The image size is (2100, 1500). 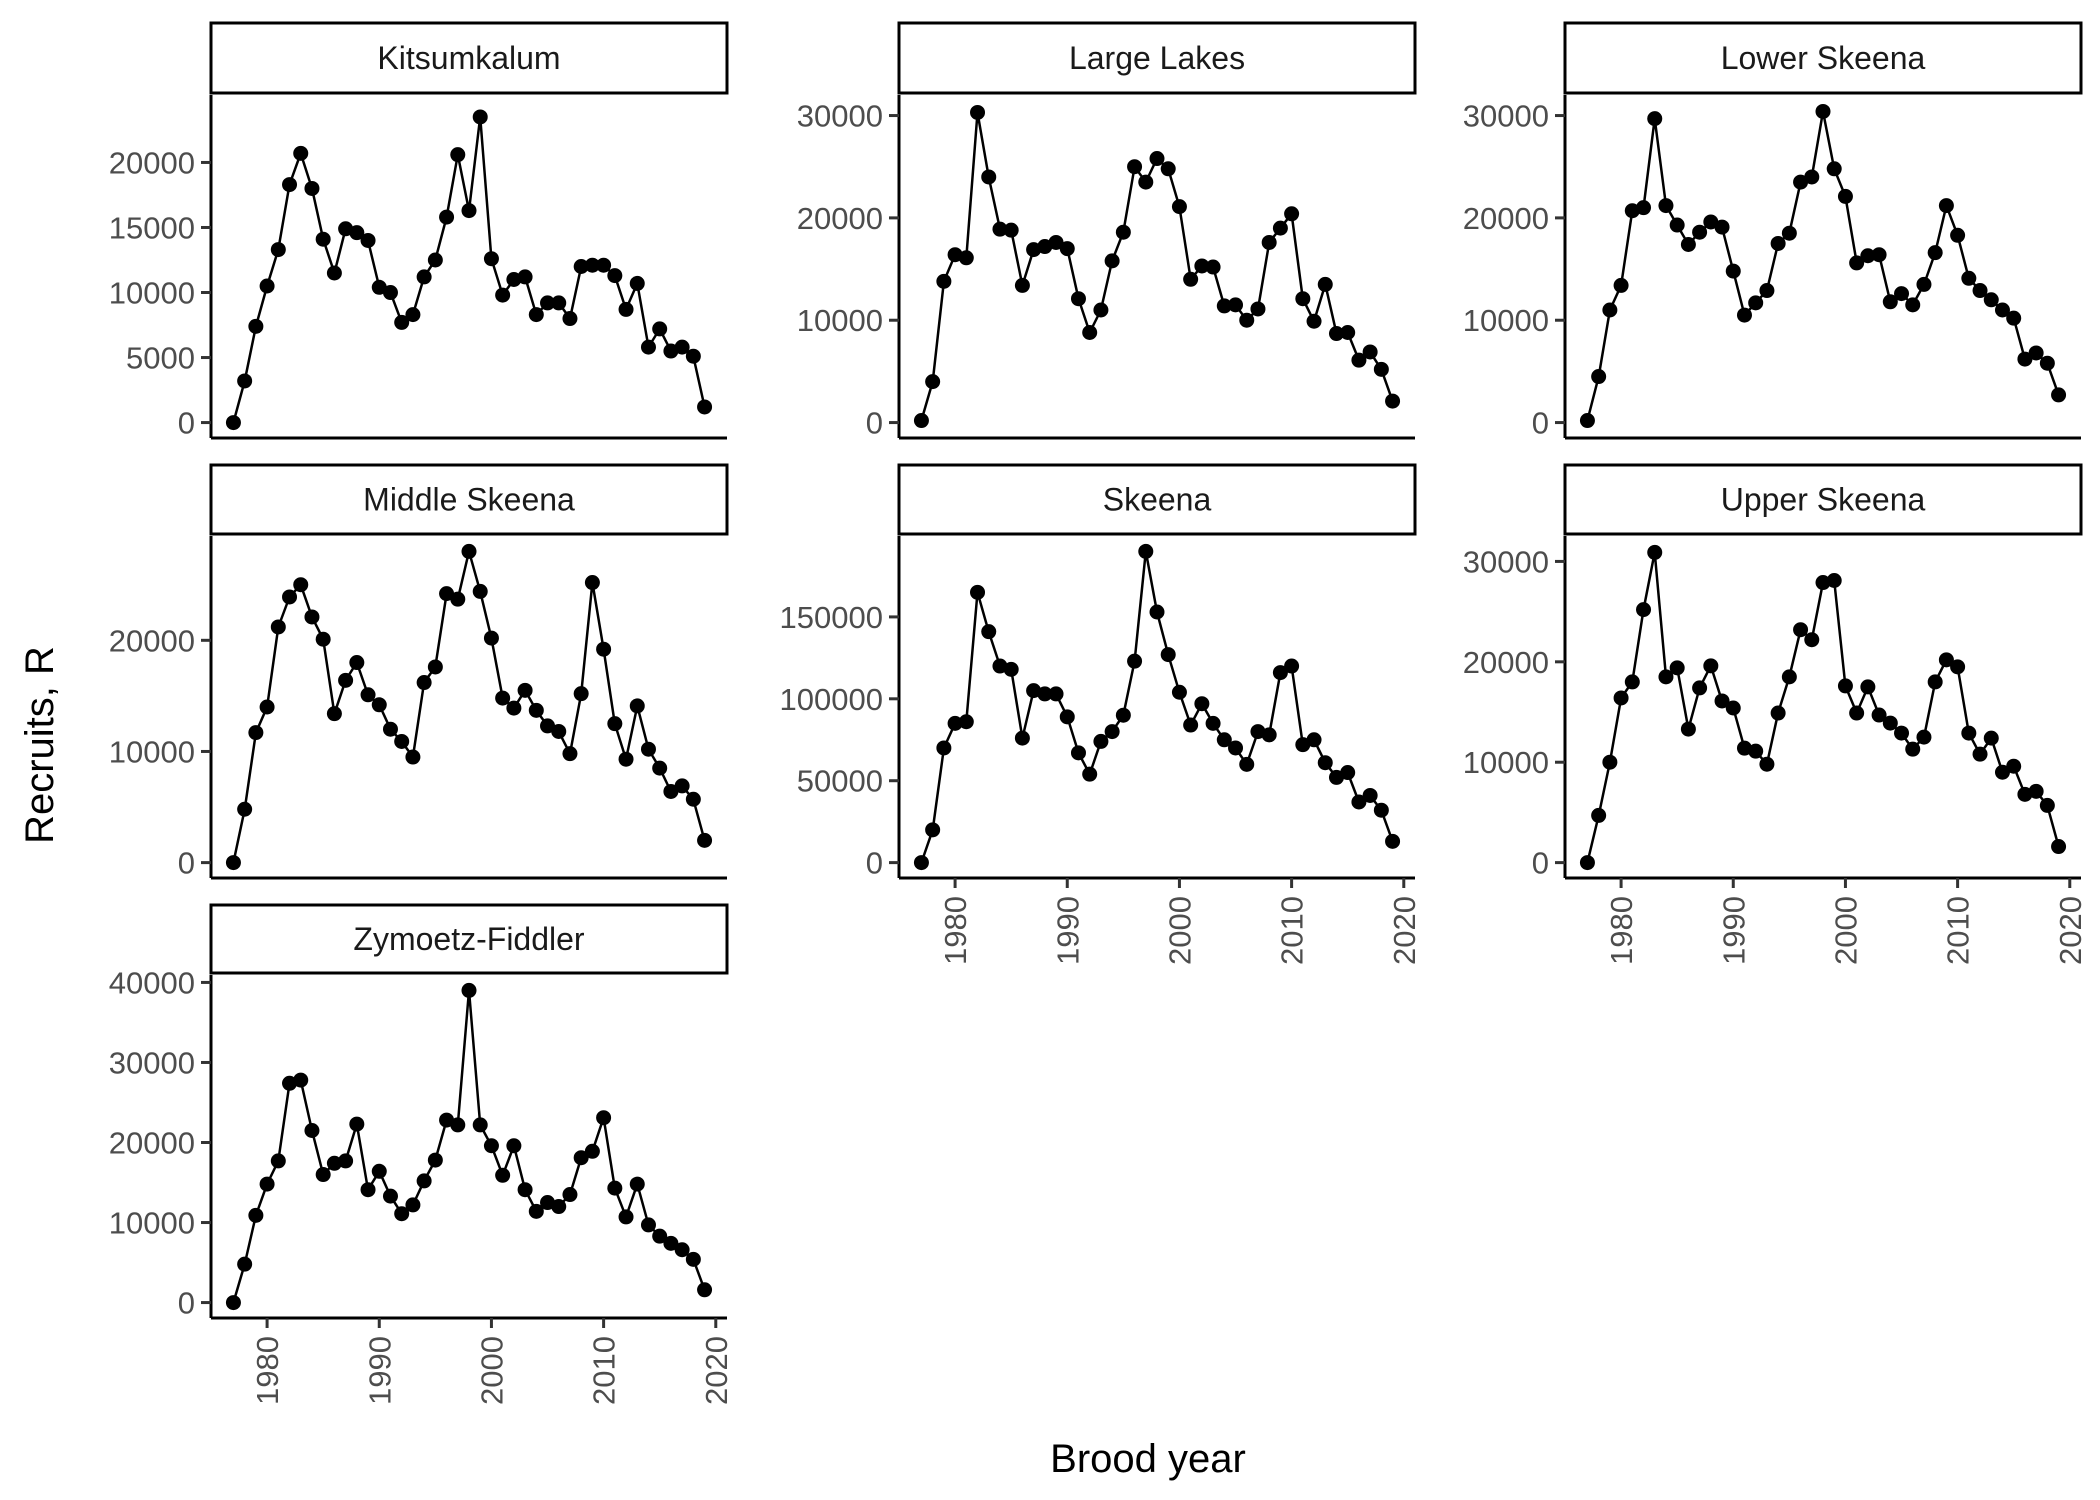 I want to click on series-line-kitsumkalum, so click(x=469, y=269).